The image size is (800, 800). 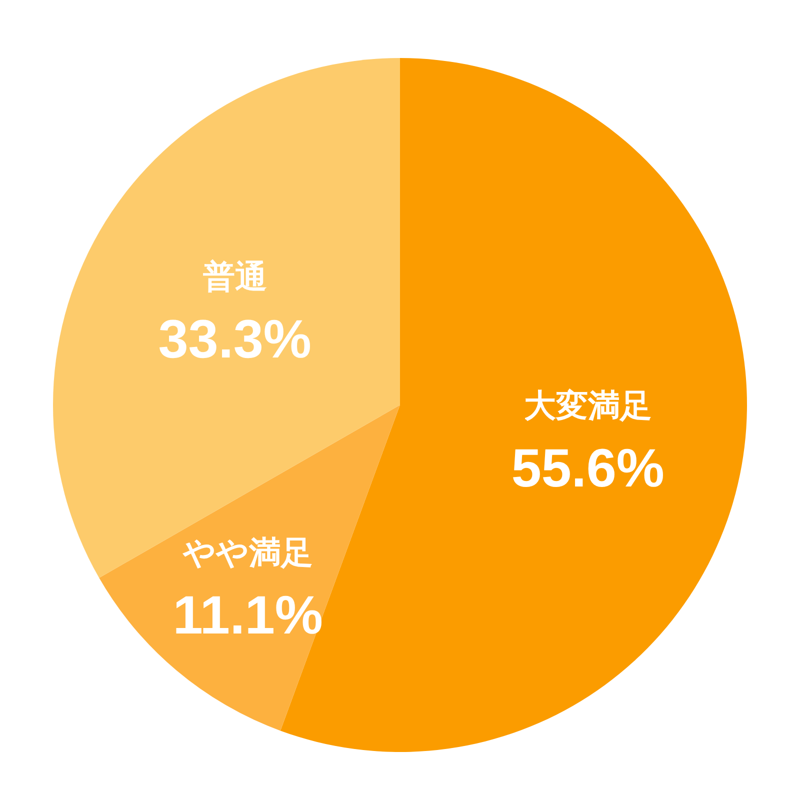 What do you see at coordinates (247, 615) in the screenshot?
I see `data-label: 11.1%` at bounding box center [247, 615].